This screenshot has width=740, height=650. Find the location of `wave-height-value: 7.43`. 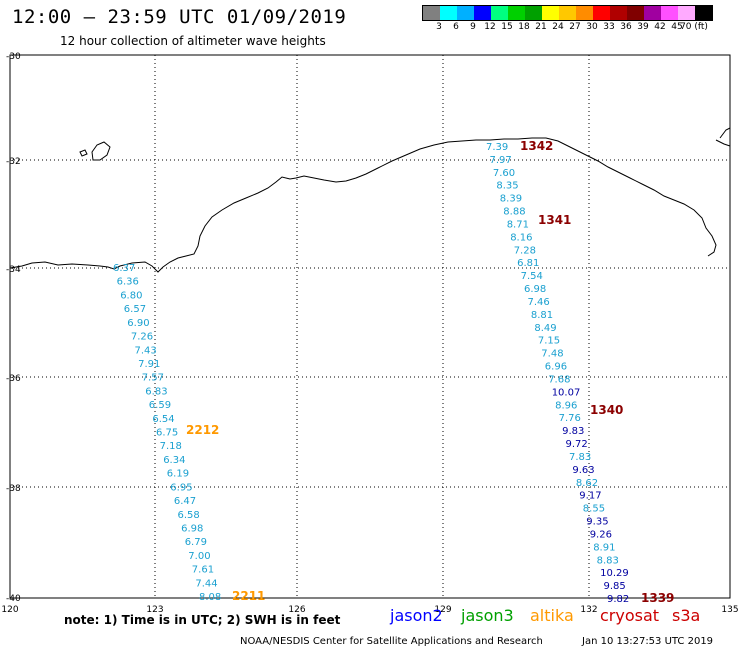

wave-height-value: 7.43 is located at coordinates (146, 350).